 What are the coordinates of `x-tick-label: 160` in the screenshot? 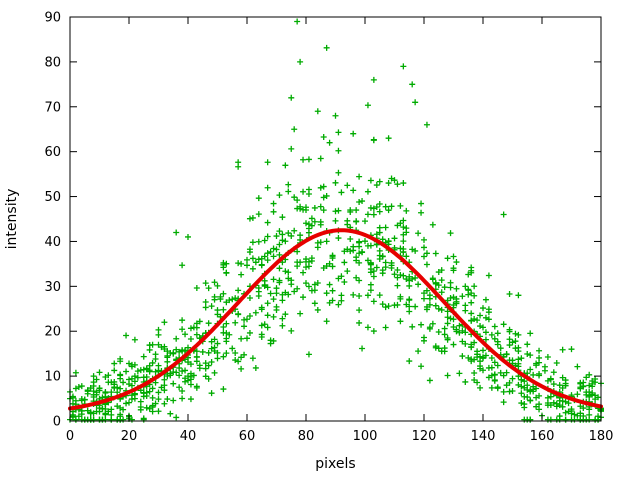 It's located at (542, 436).